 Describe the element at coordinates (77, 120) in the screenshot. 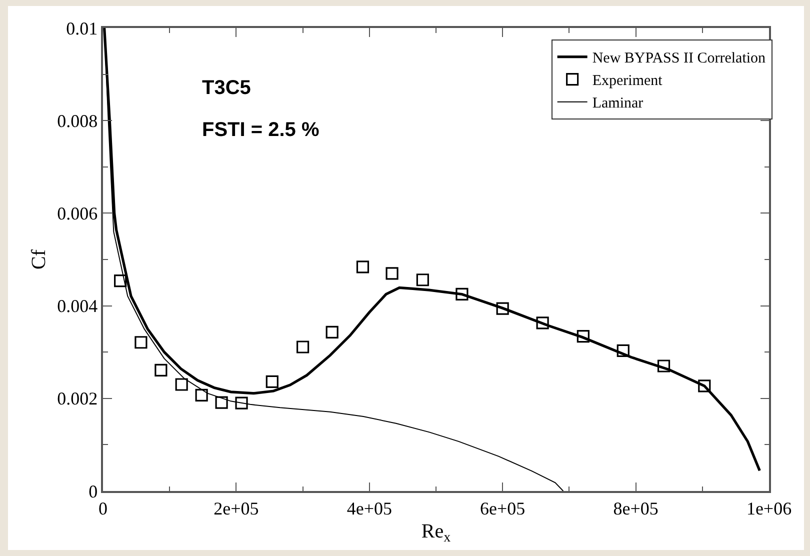

I see `y-tick-label: 0.008` at that location.